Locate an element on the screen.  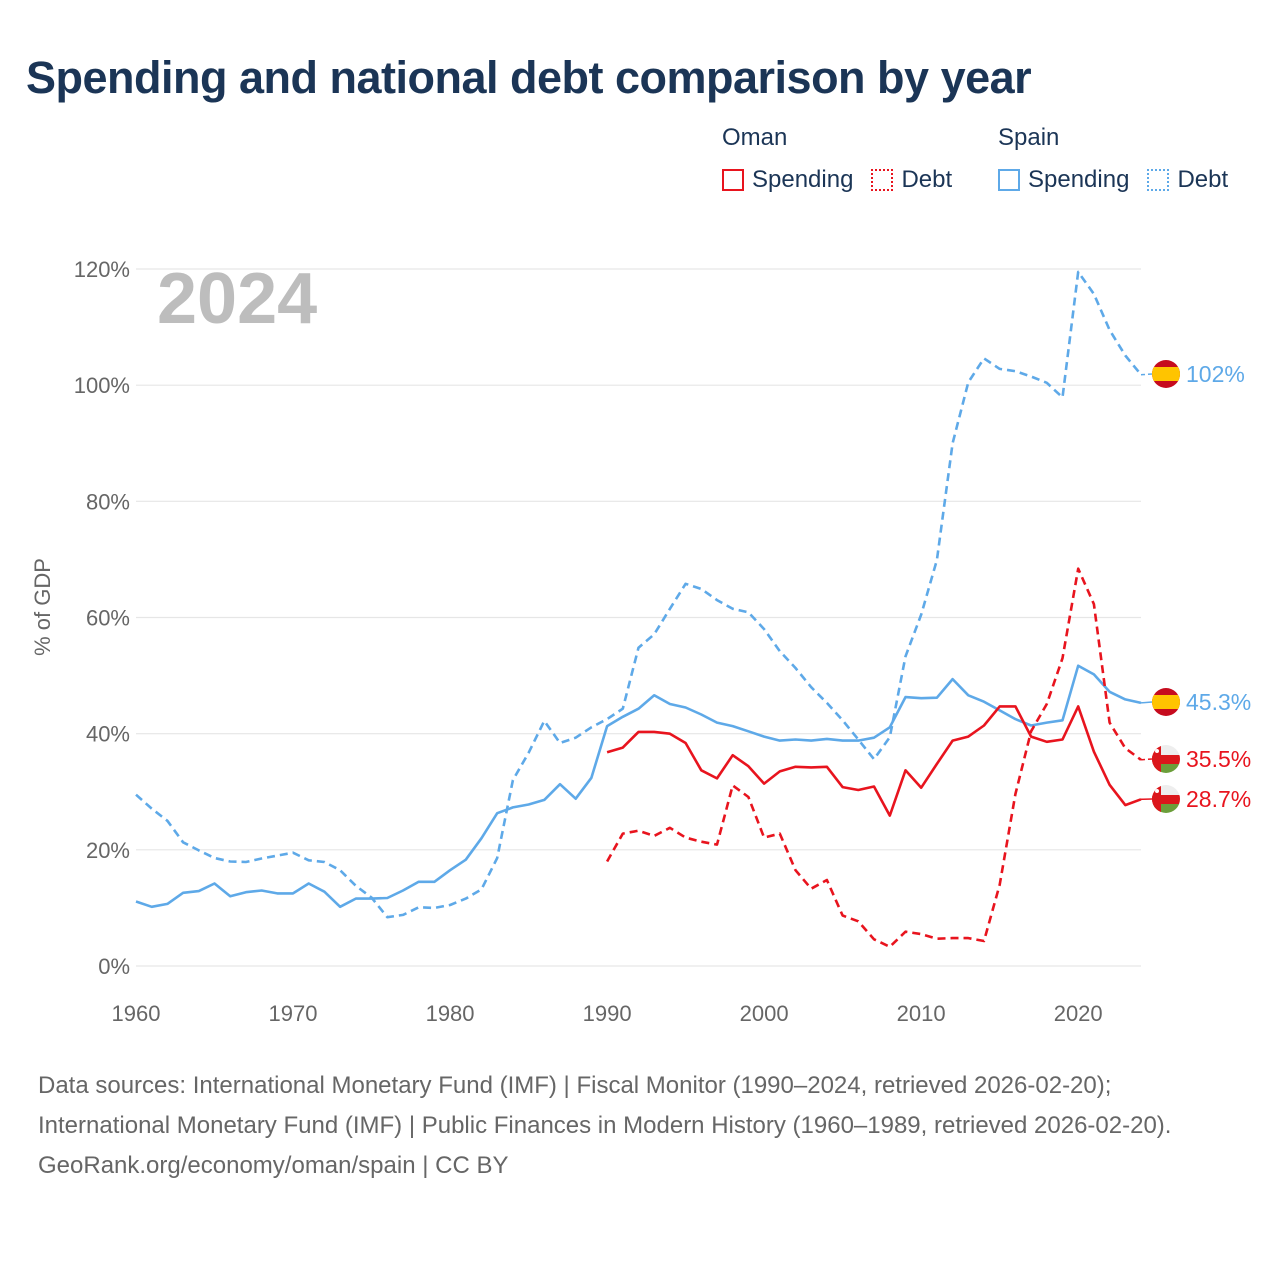
end-label-oman-debt: 35.5% is located at coordinates (1218, 759).